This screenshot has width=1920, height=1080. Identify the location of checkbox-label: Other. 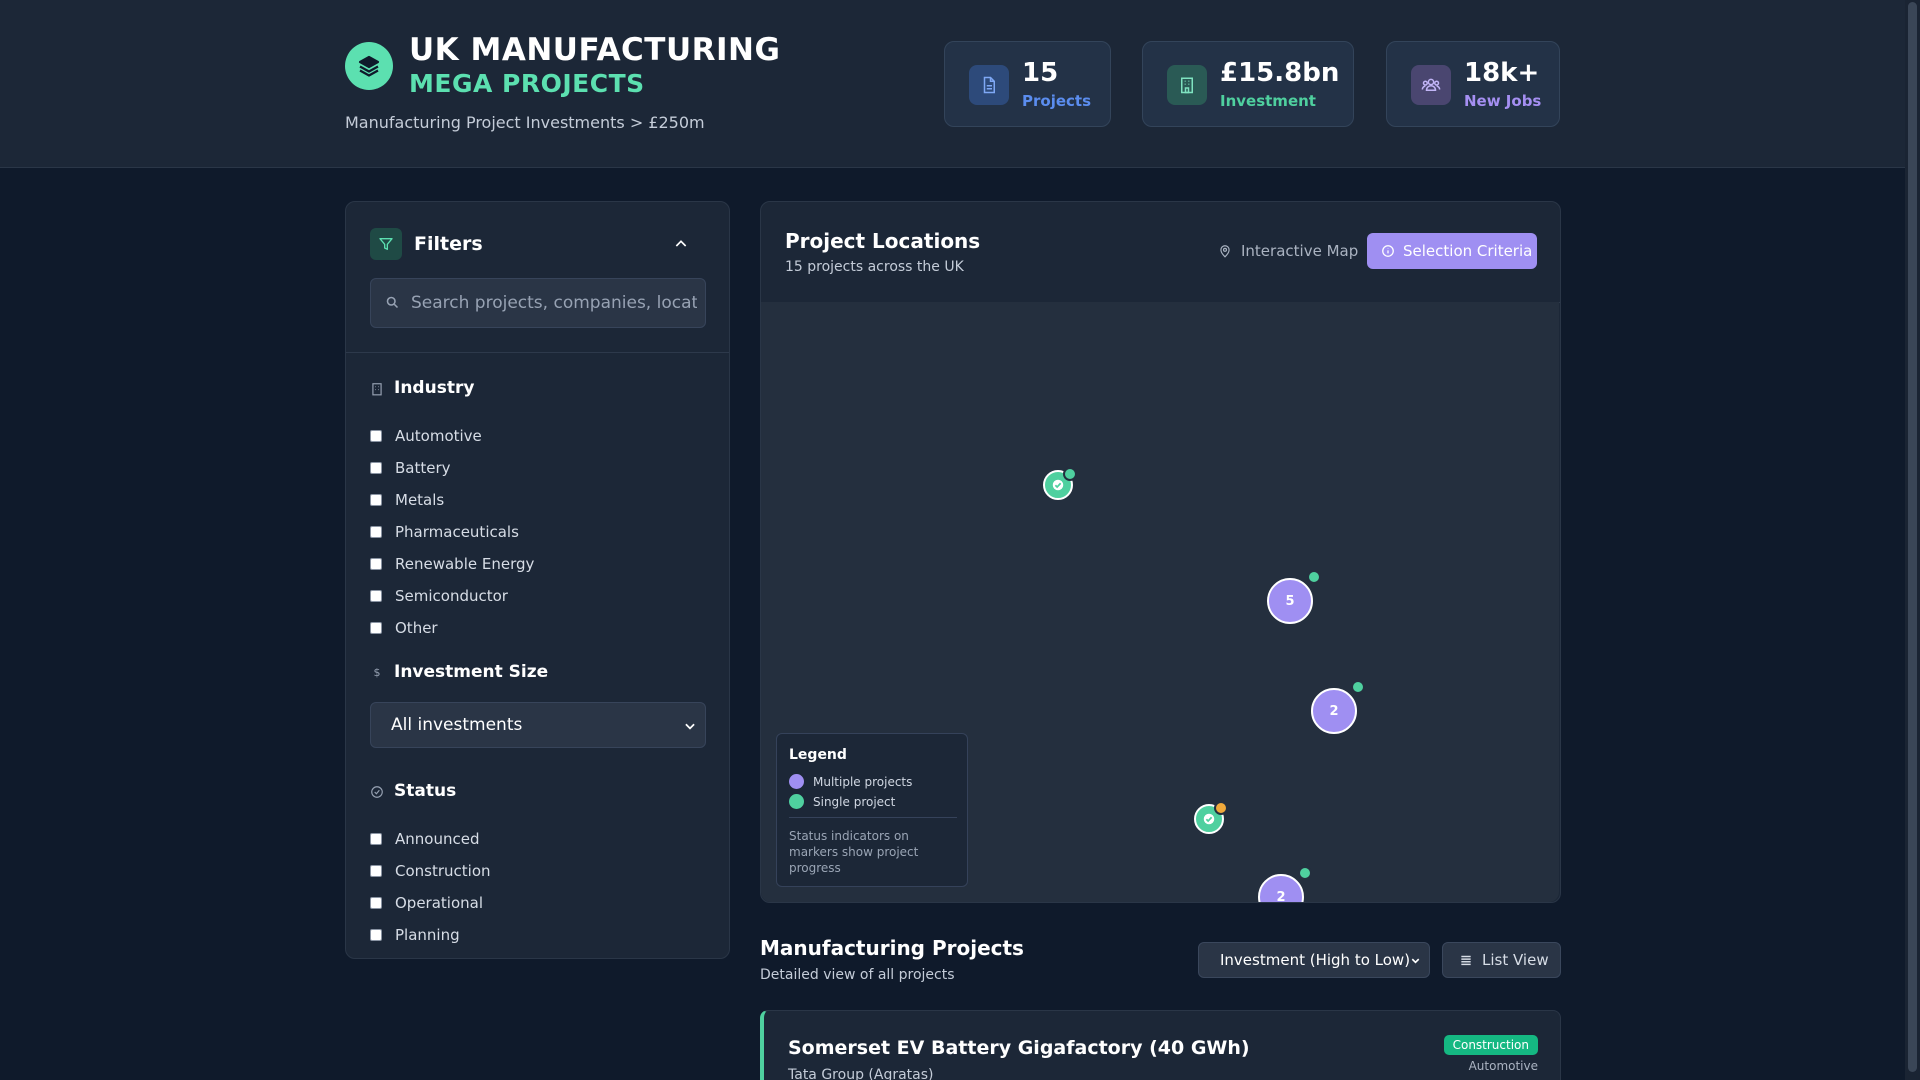
(416, 628).